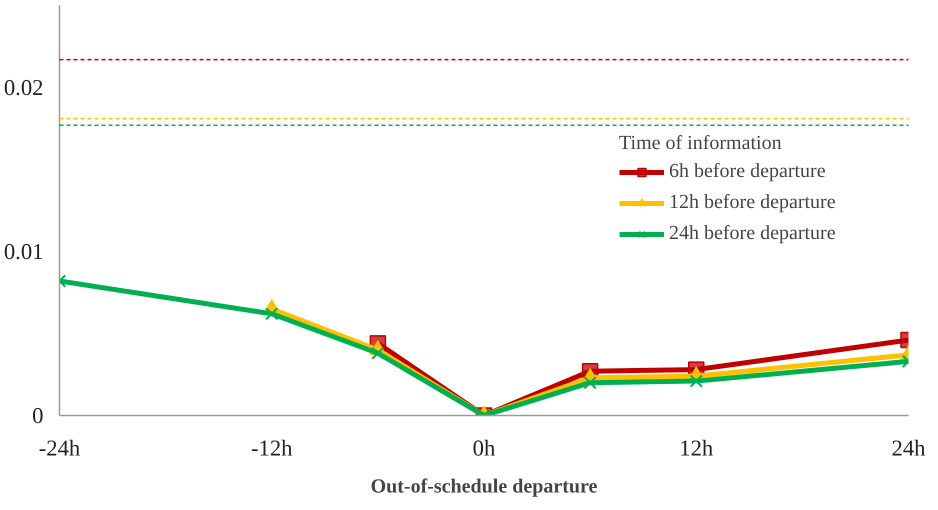  I want to click on legend-title: Time of information, so click(701, 143).